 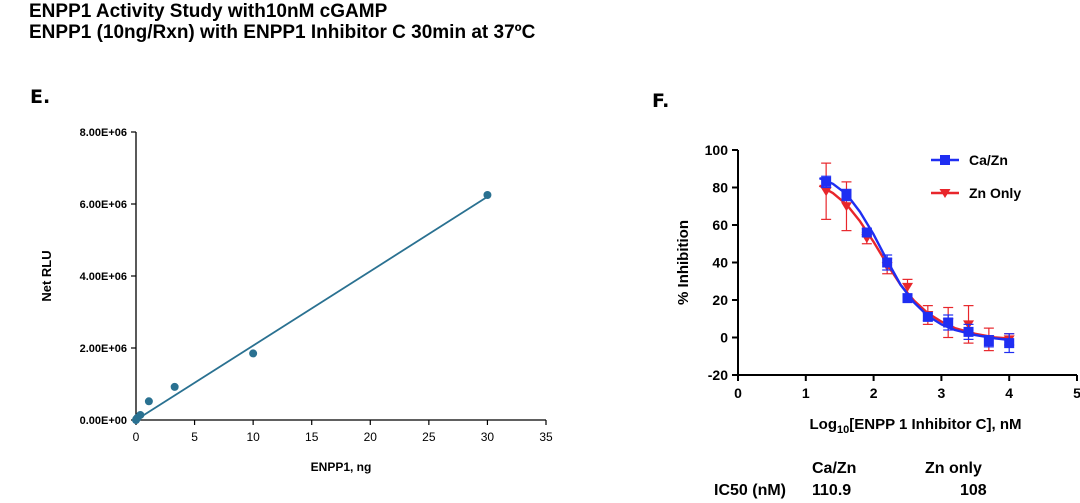 I want to click on f-y-axis-title: % Inhibition, so click(x=683, y=262).